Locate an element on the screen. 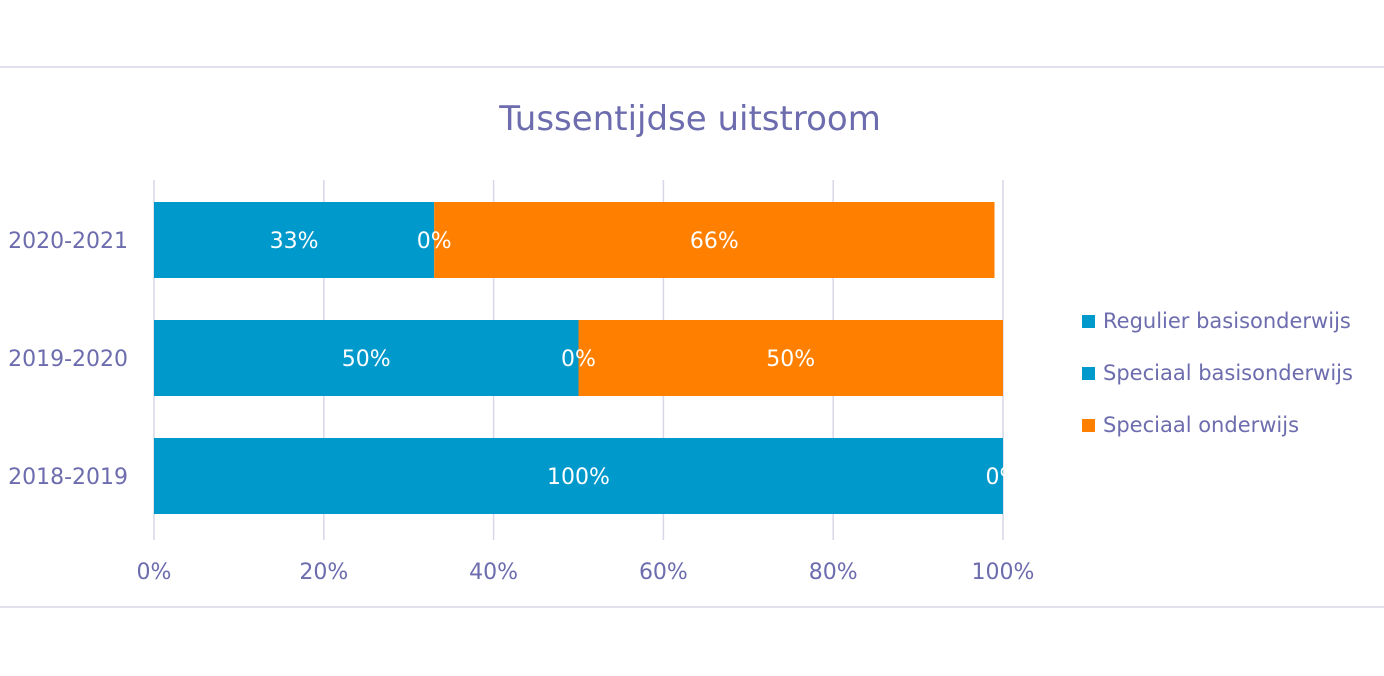 This screenshot has width=1384, height=676. value-axis: 0% 20% 40% 60% 80% 100% is located at coordinates (586, 572).